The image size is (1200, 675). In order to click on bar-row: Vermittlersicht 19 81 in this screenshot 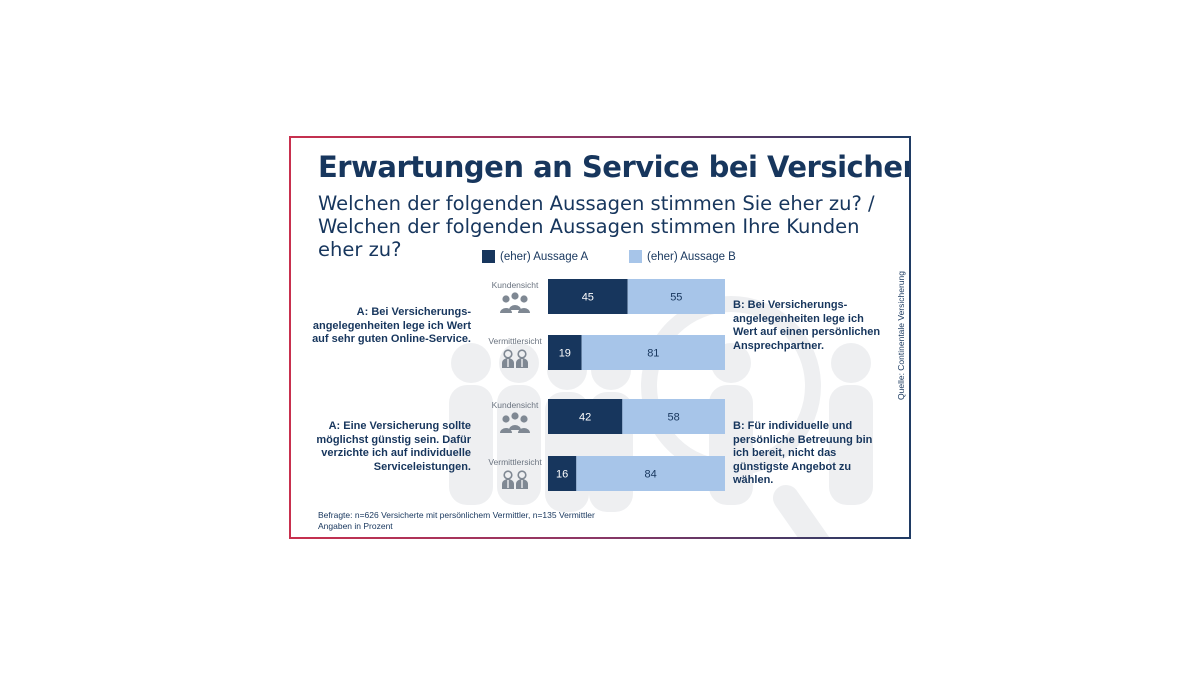, I will do `click(606, 352)`.